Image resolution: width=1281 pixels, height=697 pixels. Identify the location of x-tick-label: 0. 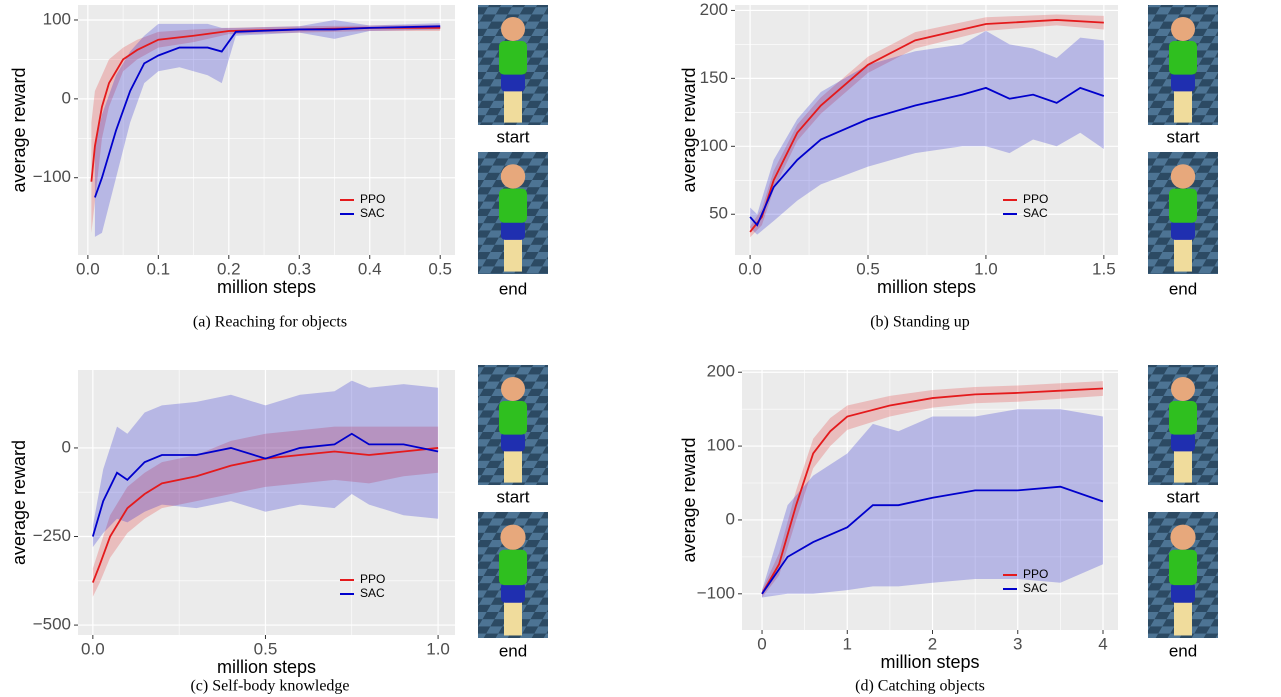
(761, 643).